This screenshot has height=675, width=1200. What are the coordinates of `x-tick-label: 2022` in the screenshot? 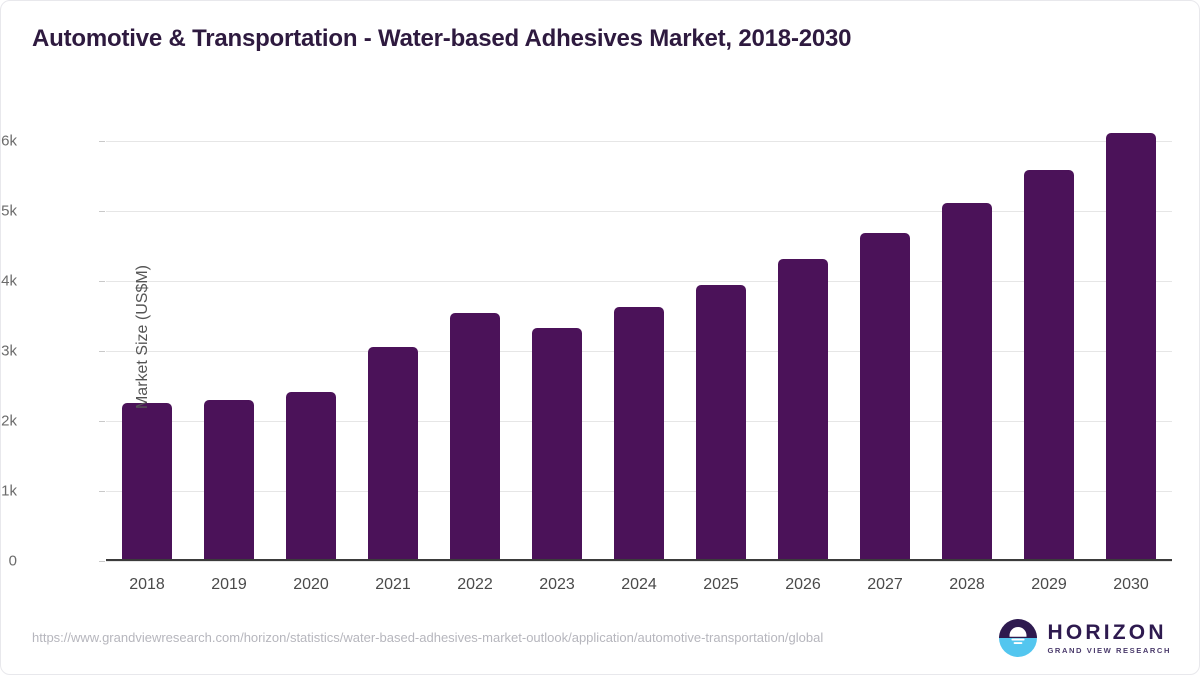 It's located at (475, 584).